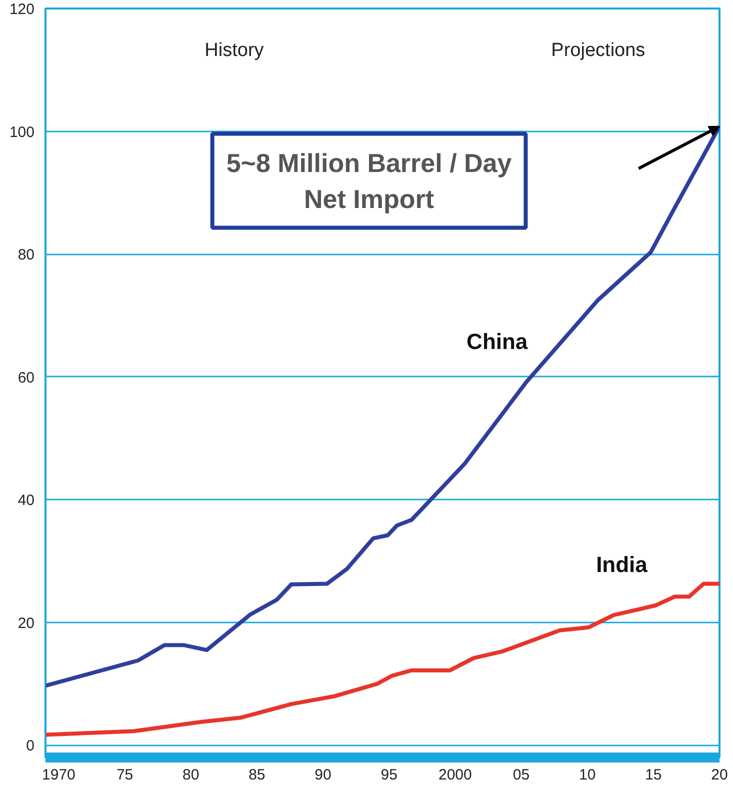  What do you see at coordinates (191, 775) in the screenshot?
I see `x-tick-label: 80` at bounding box center [191, 775].